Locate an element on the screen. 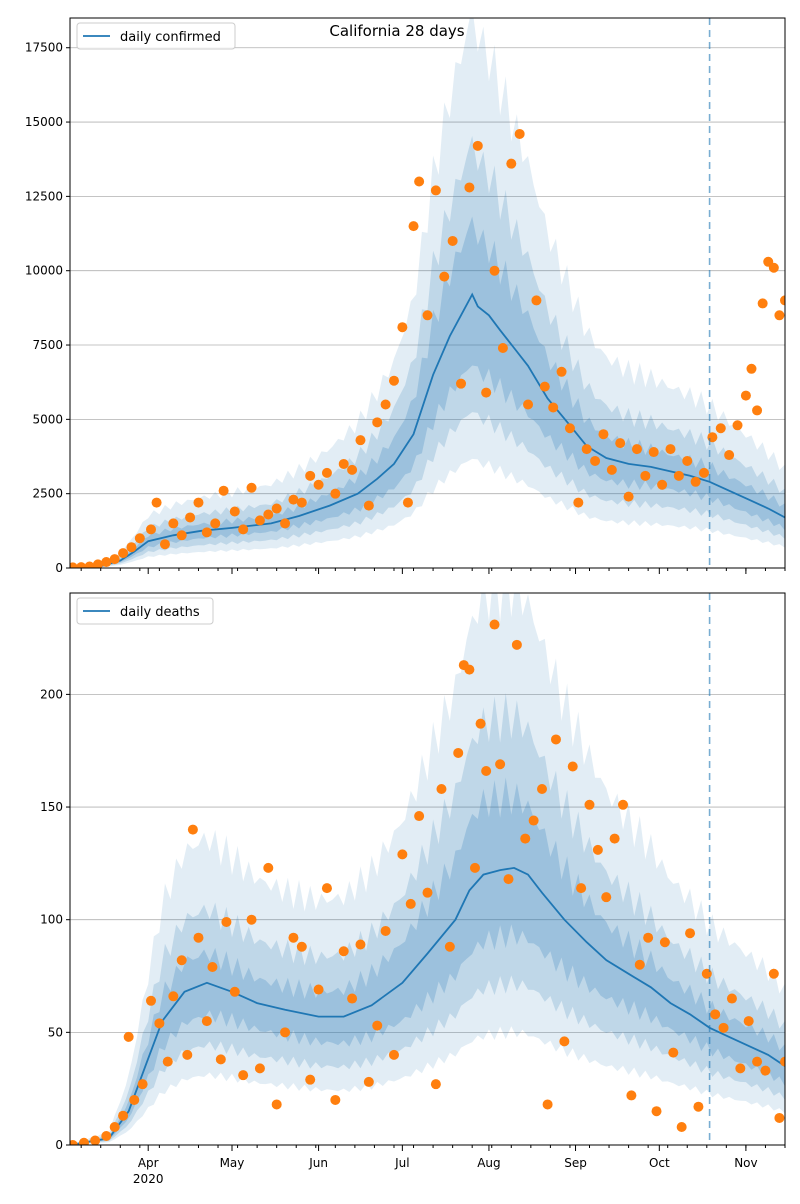  x-tick-label: Apr is located at coordinates (148, 1163).